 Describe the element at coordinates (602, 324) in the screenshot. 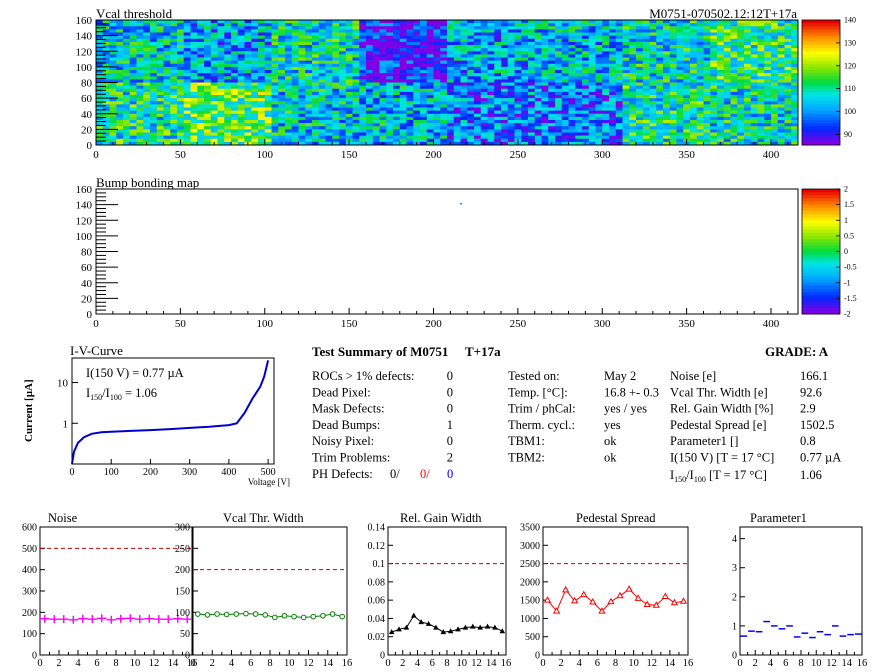

I see `x-tick-label: 300` at that location.